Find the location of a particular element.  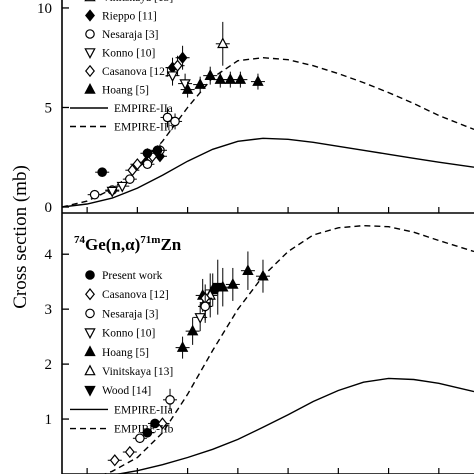

legend-label: Hoang [5] is located at coordinates (125, 353).